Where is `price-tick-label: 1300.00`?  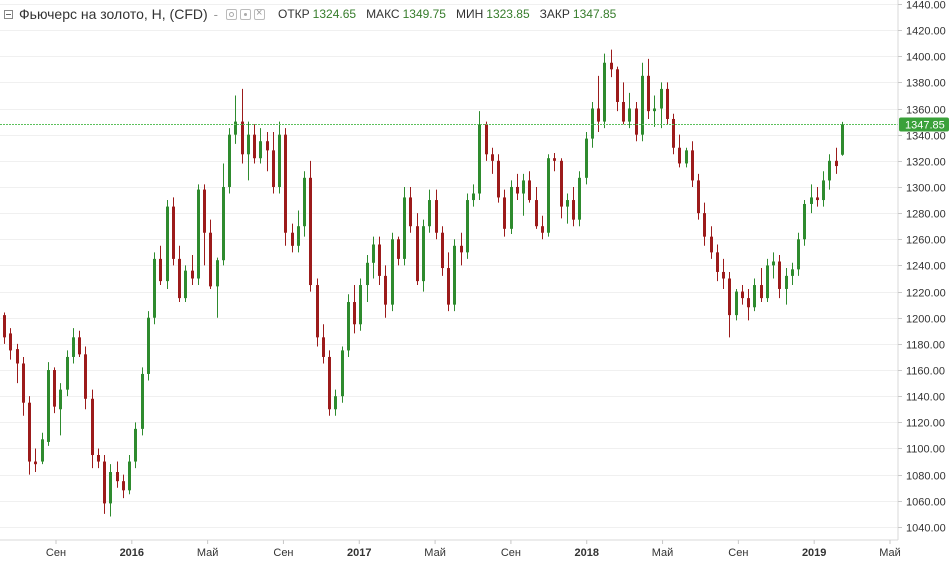 price-tick-label: 1300.00 is located at coordinates (926, 189).